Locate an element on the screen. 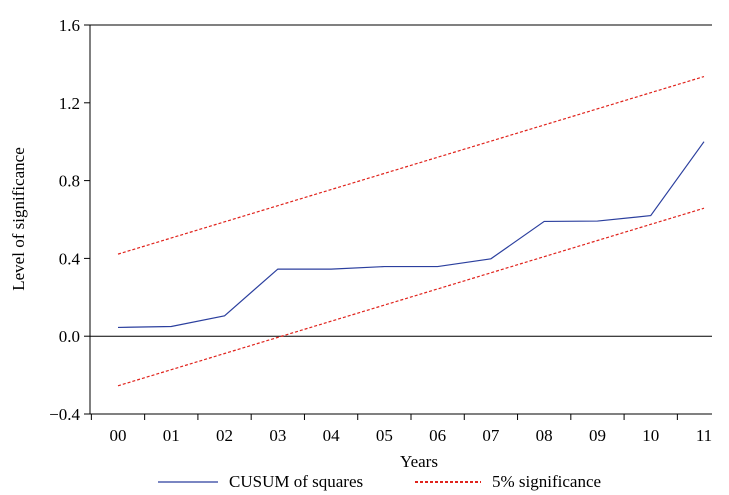 This screenshot has width=729, height=495. x-axis: 00 01 02 03 04 05 06 07 08 09 10 11 is located at coordinates (401, 429).